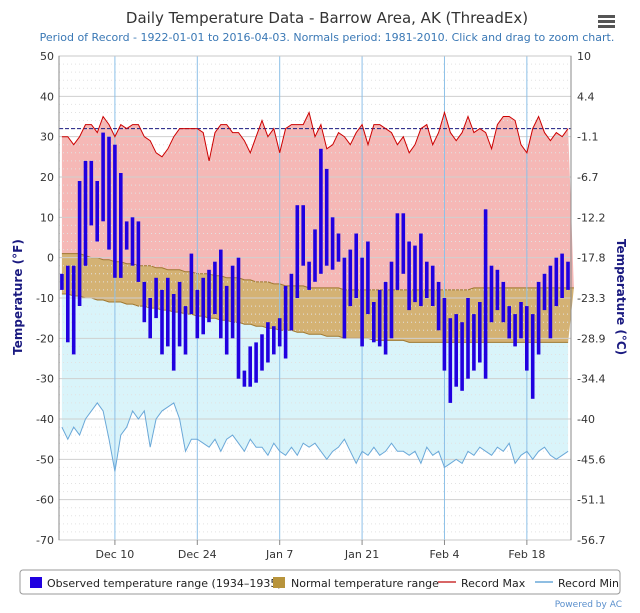 This screenshot has width=640, height=613. I want to click on record-max-line, so click(315, 136).